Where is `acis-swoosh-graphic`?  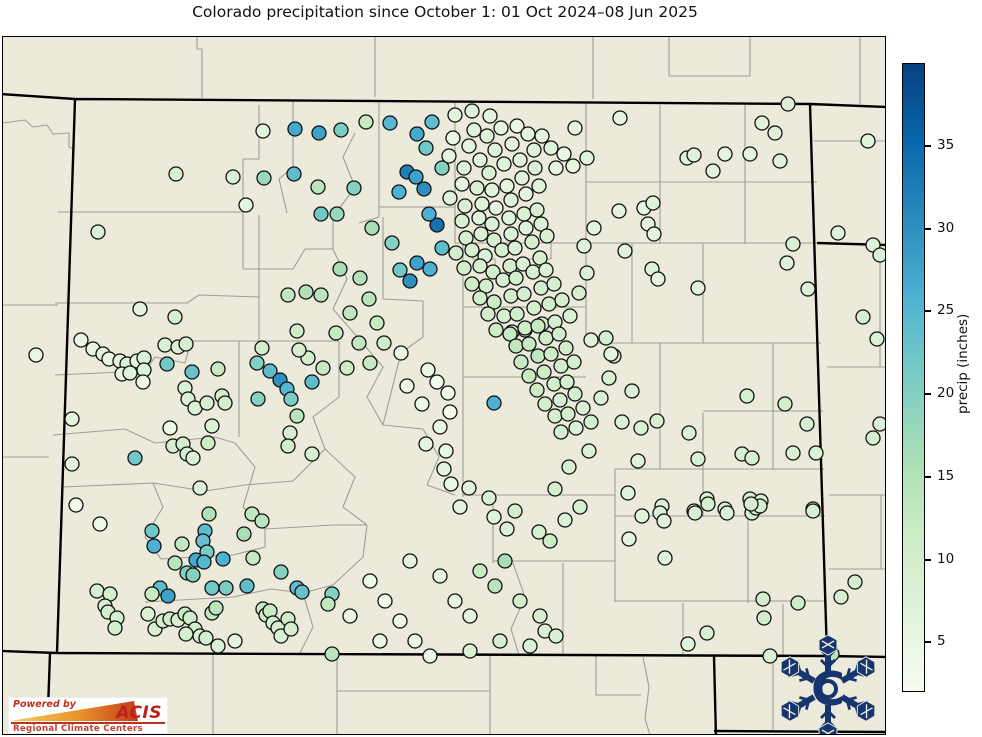
acis-swoosh-graphic is located at coordinates (74, 711).